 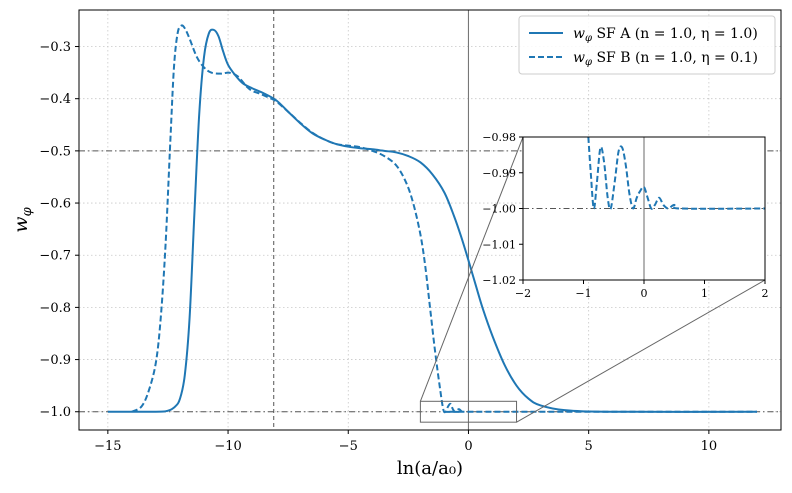 I want to click on y-tick-label: −0.7, so click(x=55, y=256).